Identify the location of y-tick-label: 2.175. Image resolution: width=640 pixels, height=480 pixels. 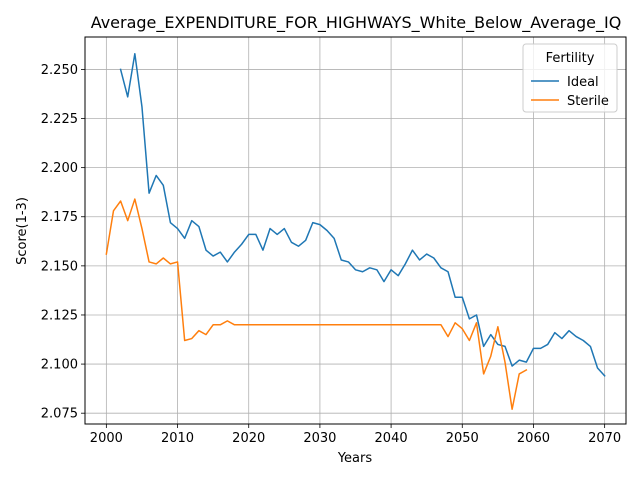
(59, 217).